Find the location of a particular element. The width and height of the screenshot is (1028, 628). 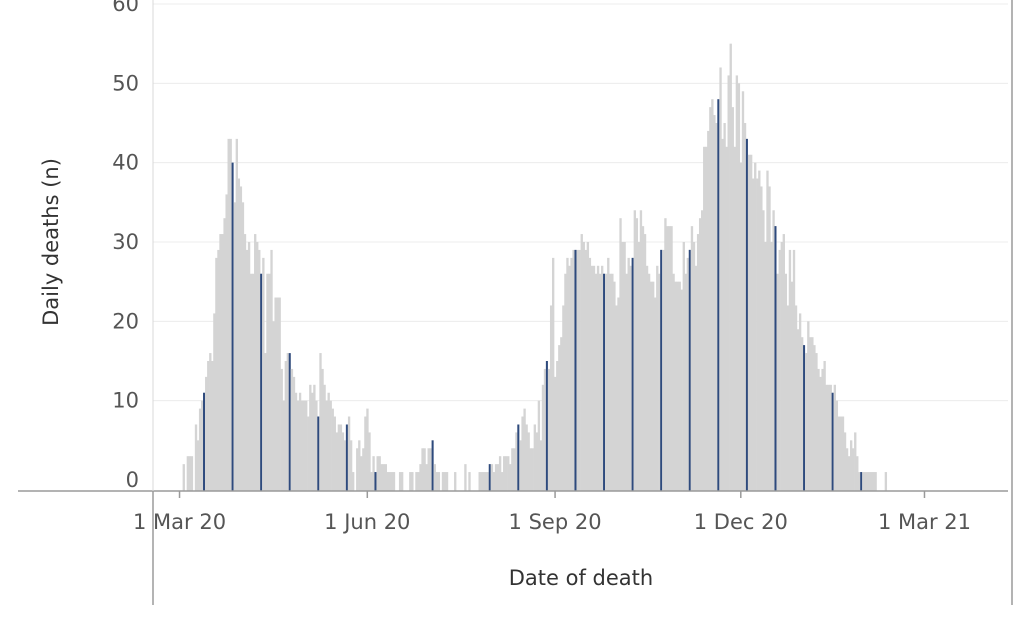

y-tick-label: 60 is located at coordinates (125, 8).